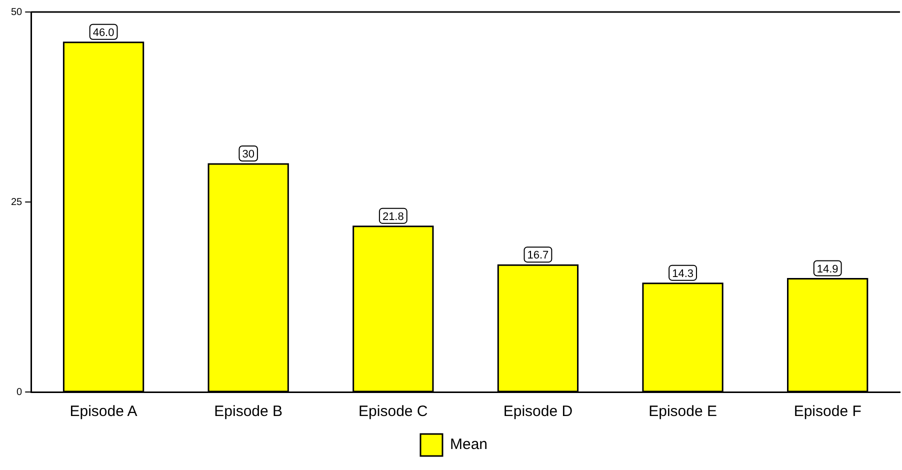 The height and width of the screenshot is (470, 902). What do you see at coordinates (248, 154) in the screenshot?
I see `data-label: 30` at bounding box center [248, 154].